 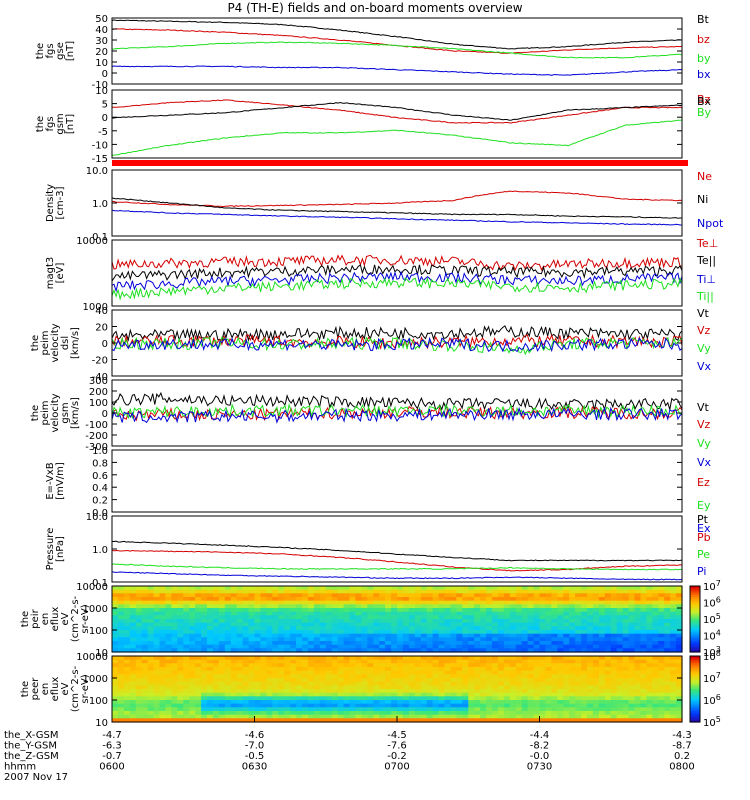 What do you see at coordinates (70, 51) in the screenshot?
I see `y-axis-label: [nT]` at bounding box center [70, 51].